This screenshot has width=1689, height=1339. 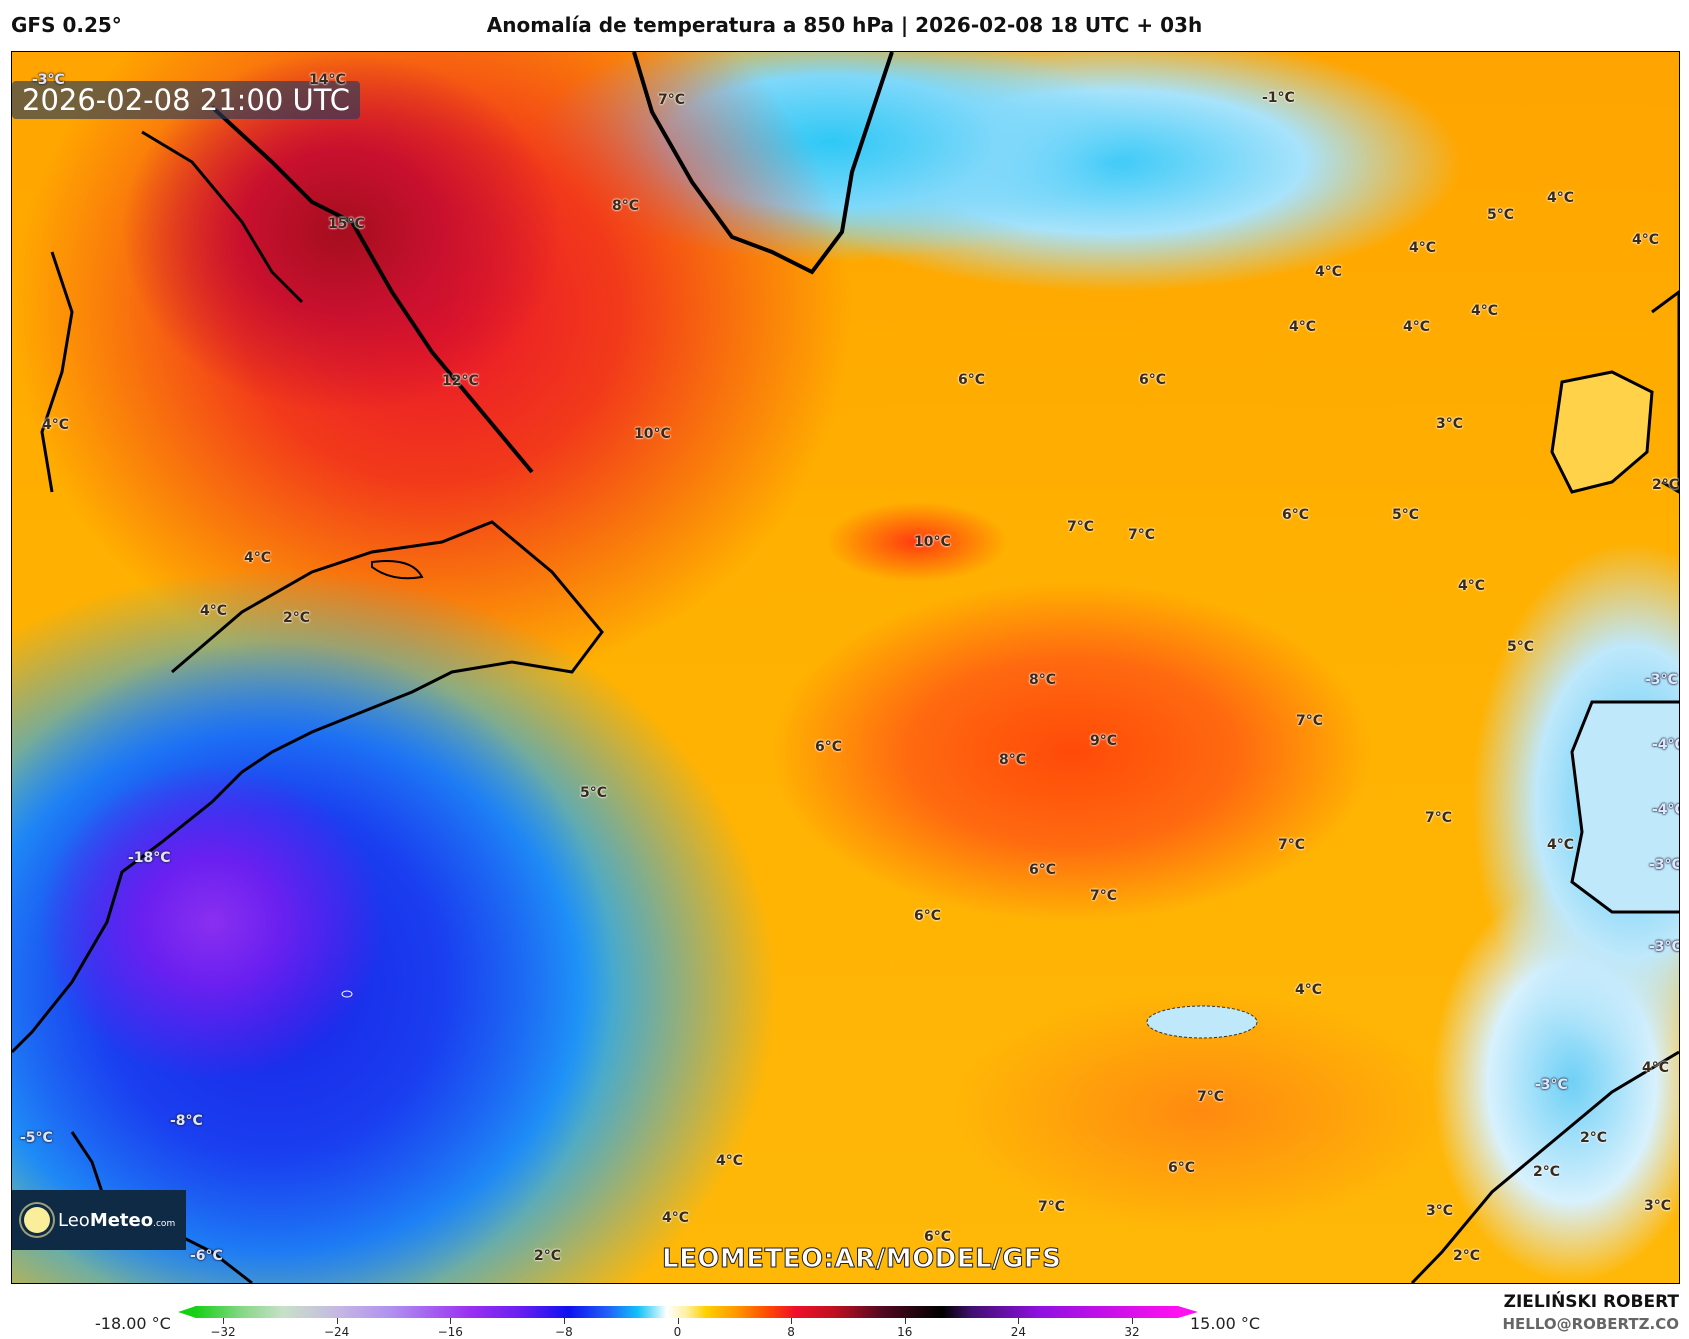 What do you see at coordinates (460, 381) in the screenshot?
I see `contour-label: 12°C` at bounding box center [460, 381].